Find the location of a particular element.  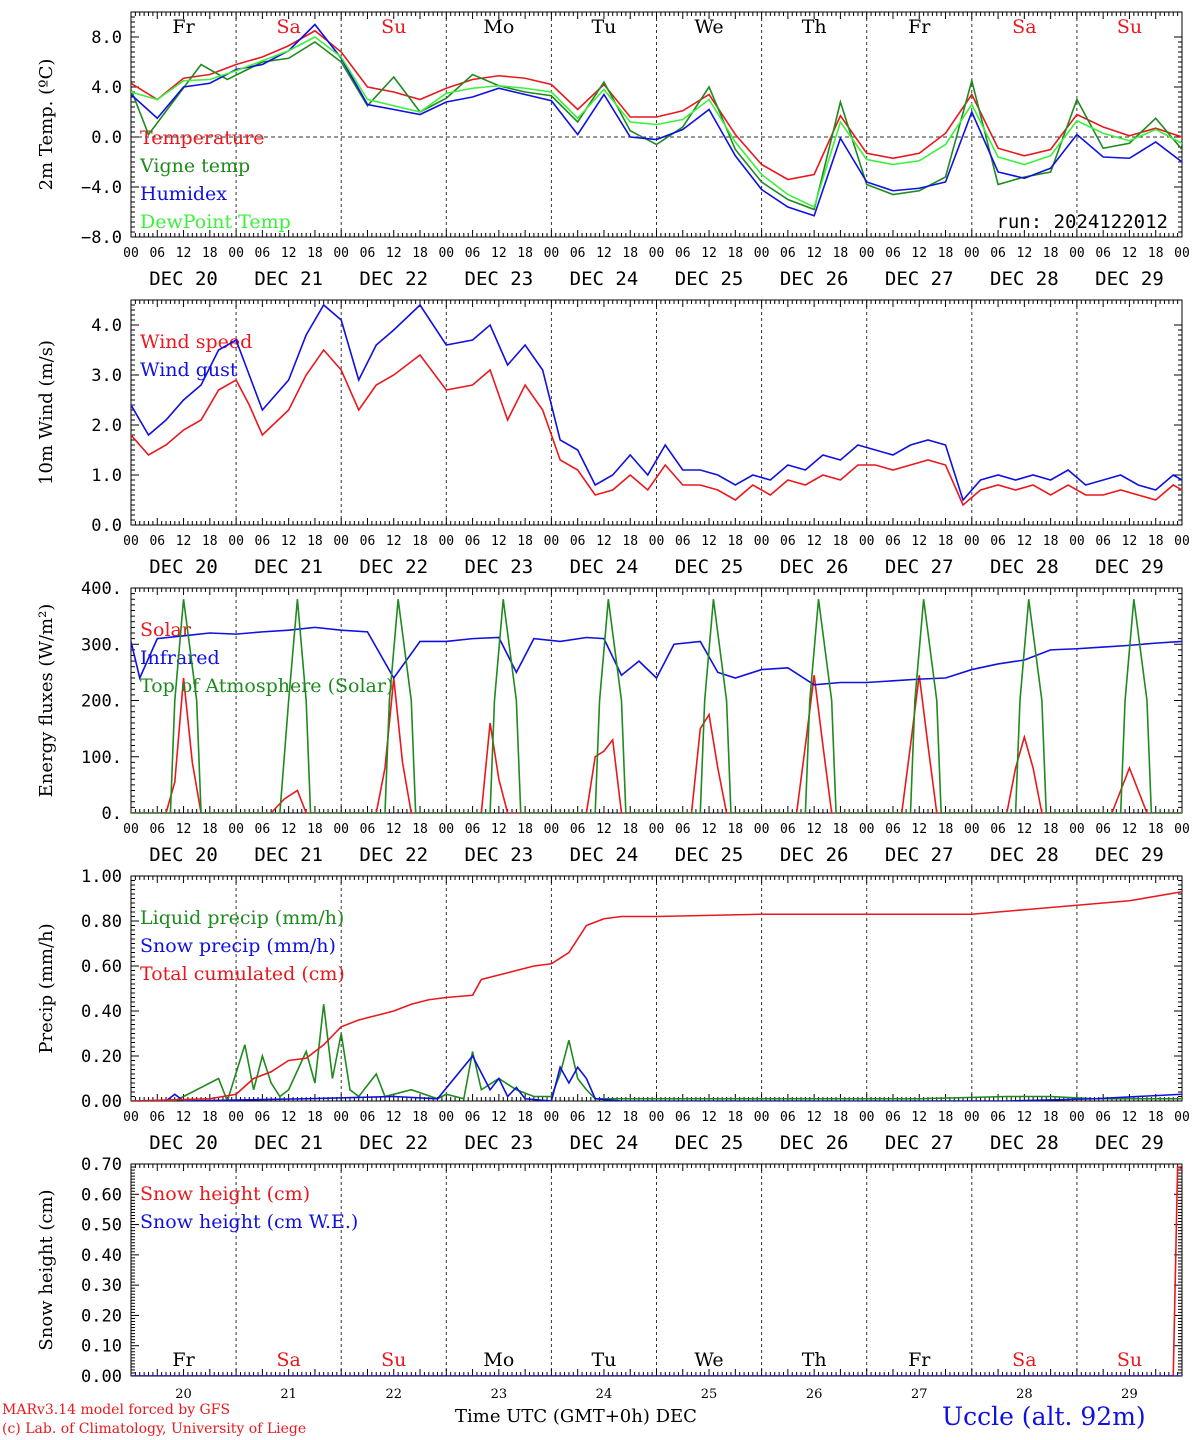

y-axis-label: Snow height (cm) is located at coordinates (46, 1269).